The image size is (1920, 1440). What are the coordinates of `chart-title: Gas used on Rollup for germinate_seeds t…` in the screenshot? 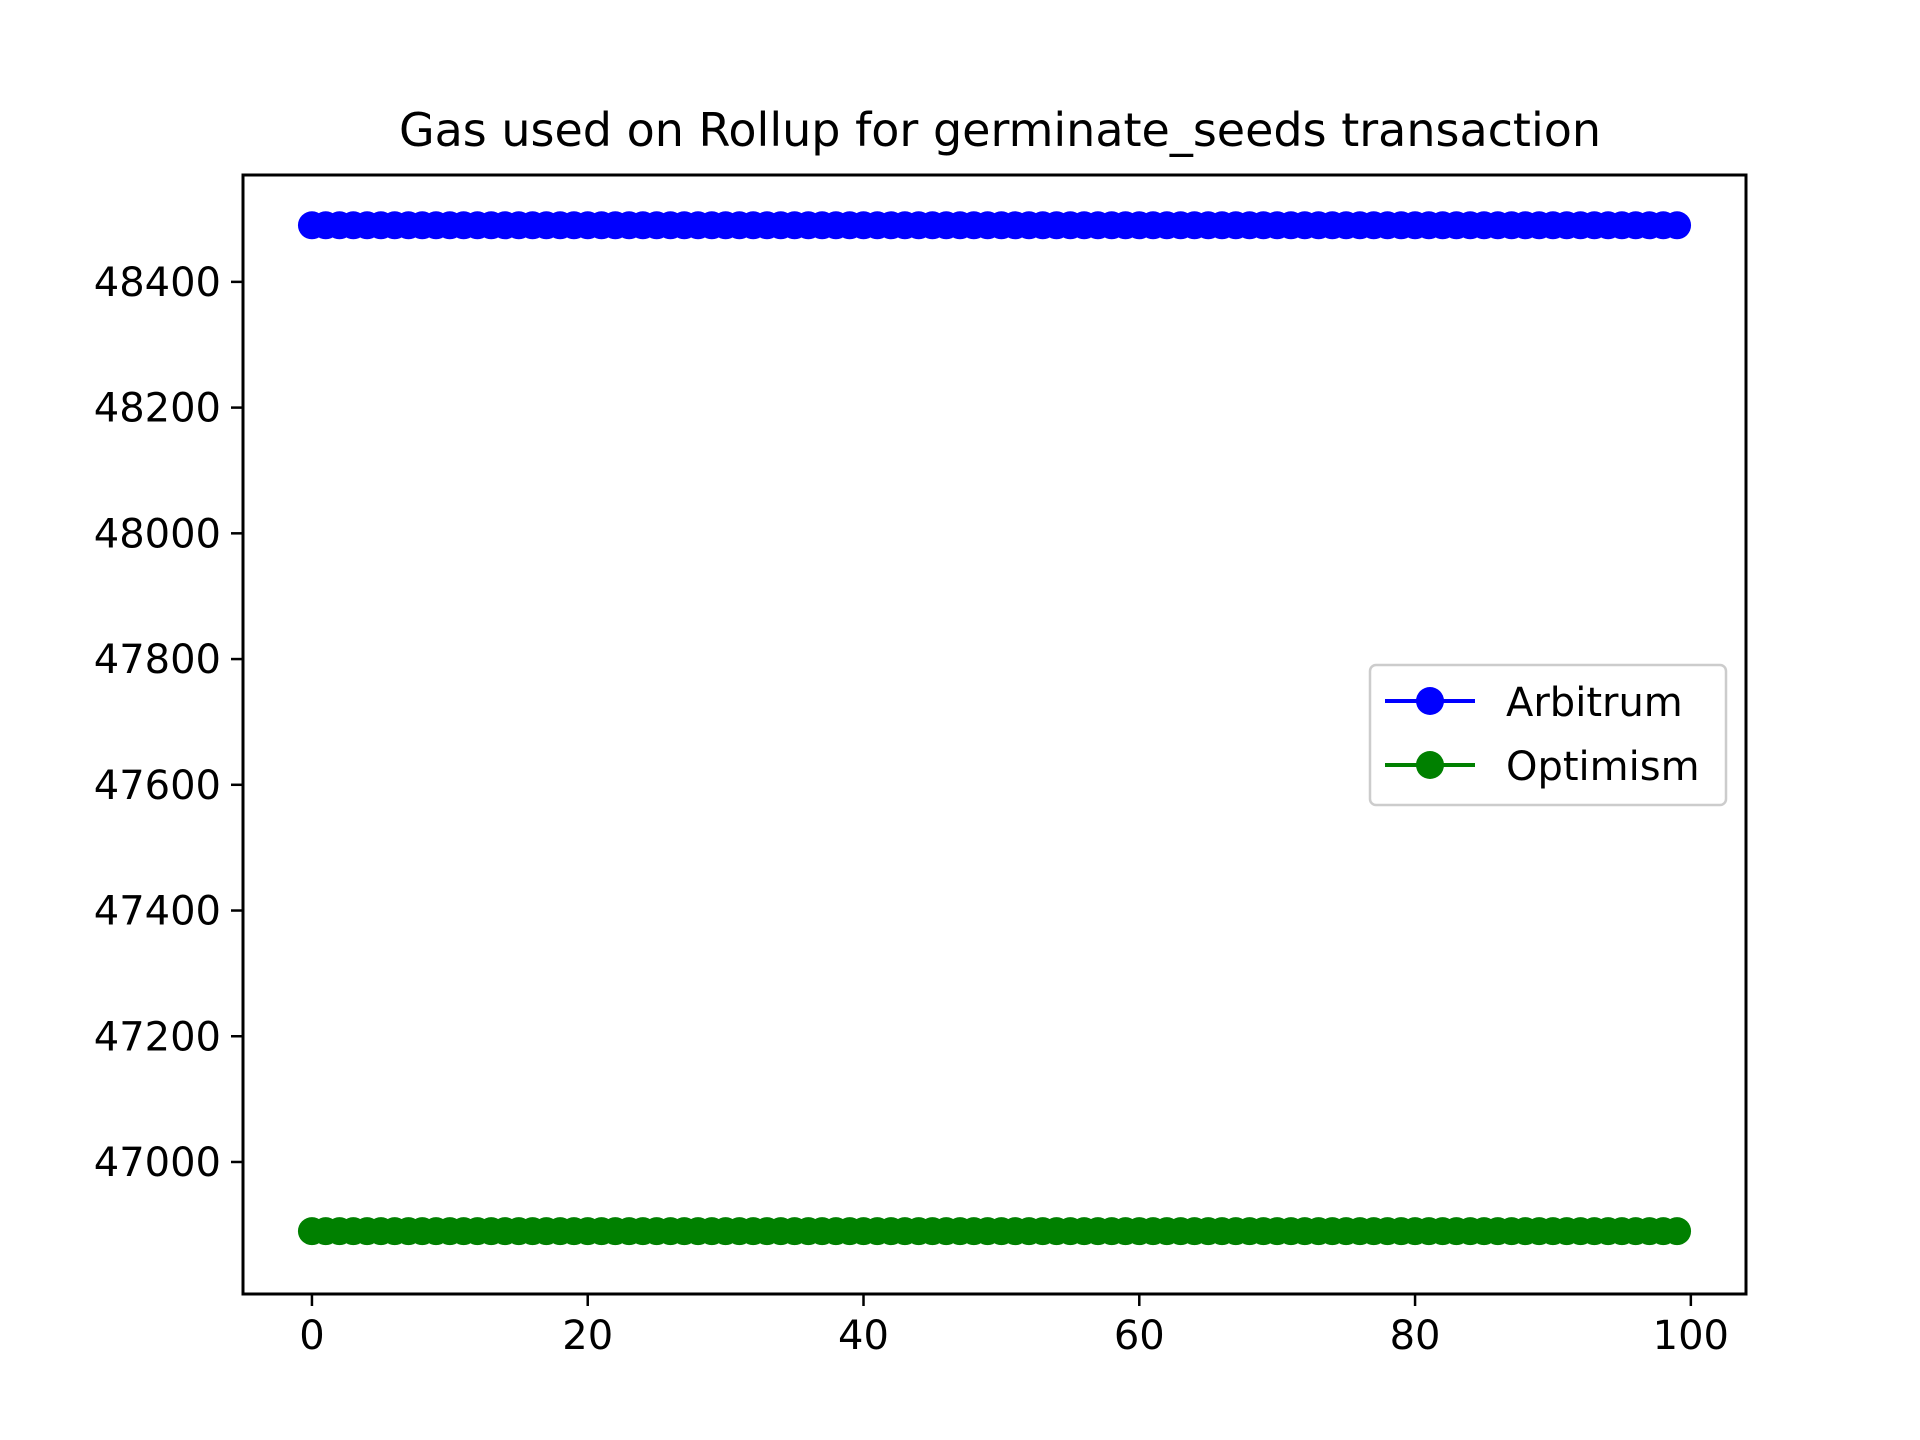 It's located at (1000, 130).